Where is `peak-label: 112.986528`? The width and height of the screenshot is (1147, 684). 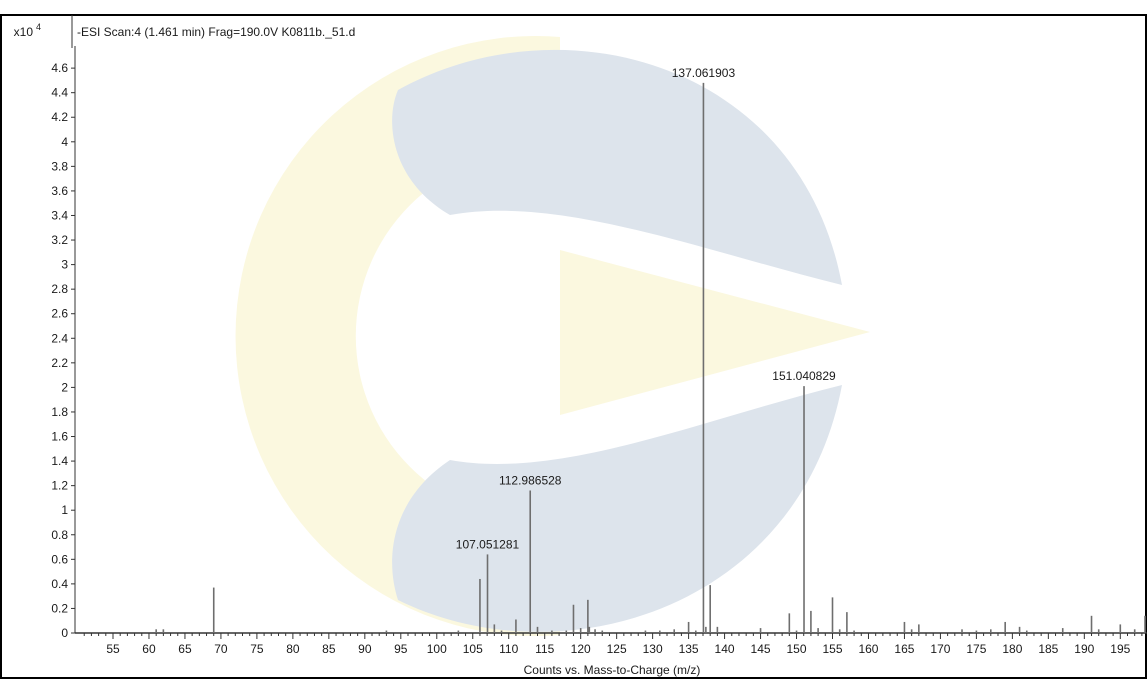
peak-label: 112.986528 is located at coordinates (530, 481).